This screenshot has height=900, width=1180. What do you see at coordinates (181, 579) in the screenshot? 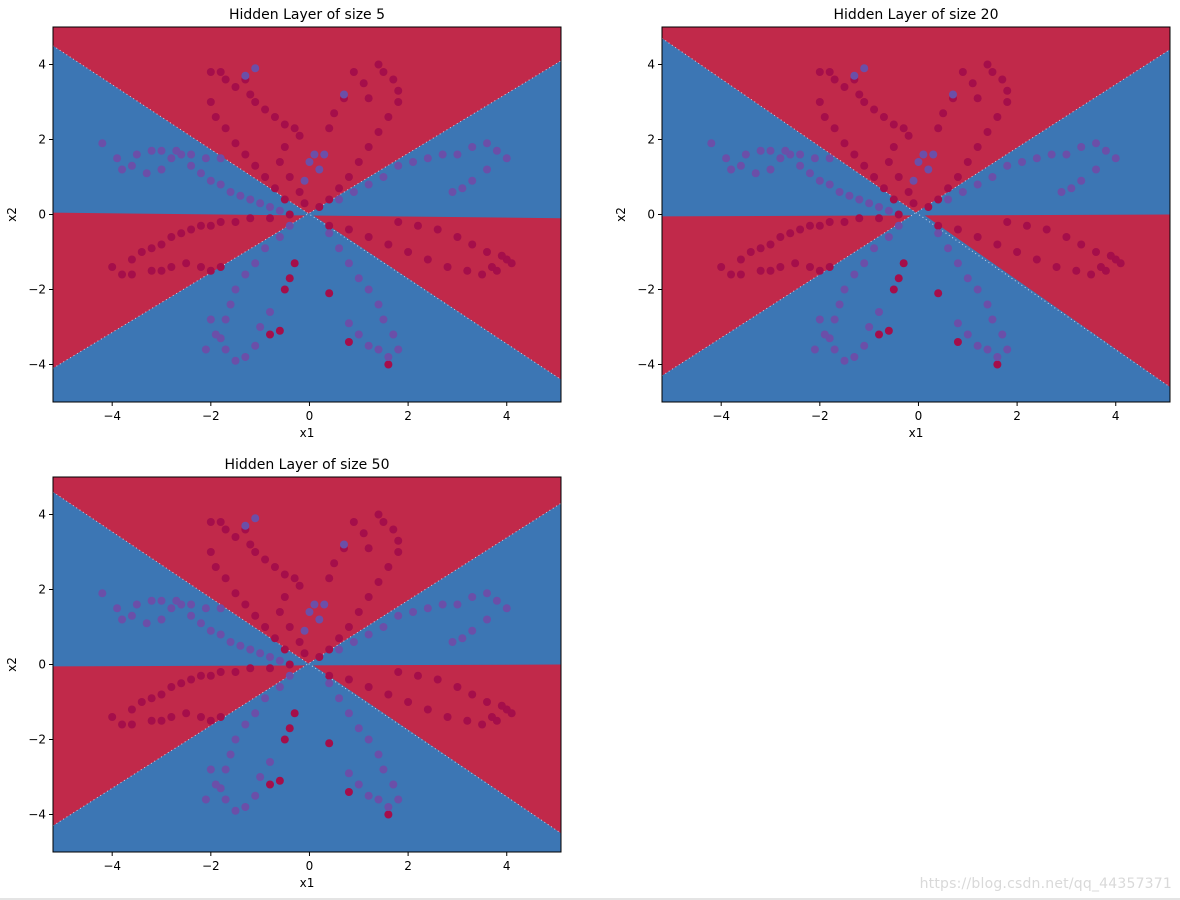
I see `blue-region-left` at bounding box center [181, 579].